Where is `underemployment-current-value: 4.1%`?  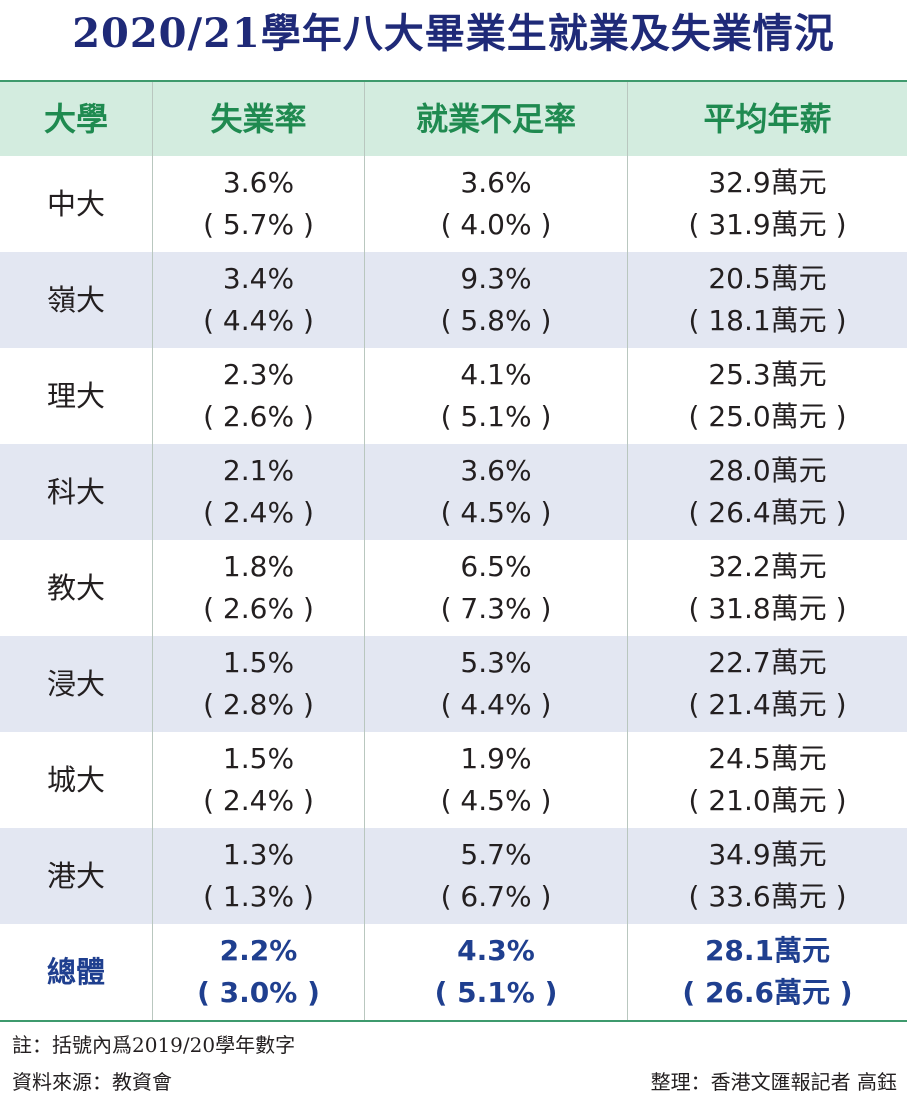 underemployment-current-value: 4.1% is located at coordinates (496, 374).